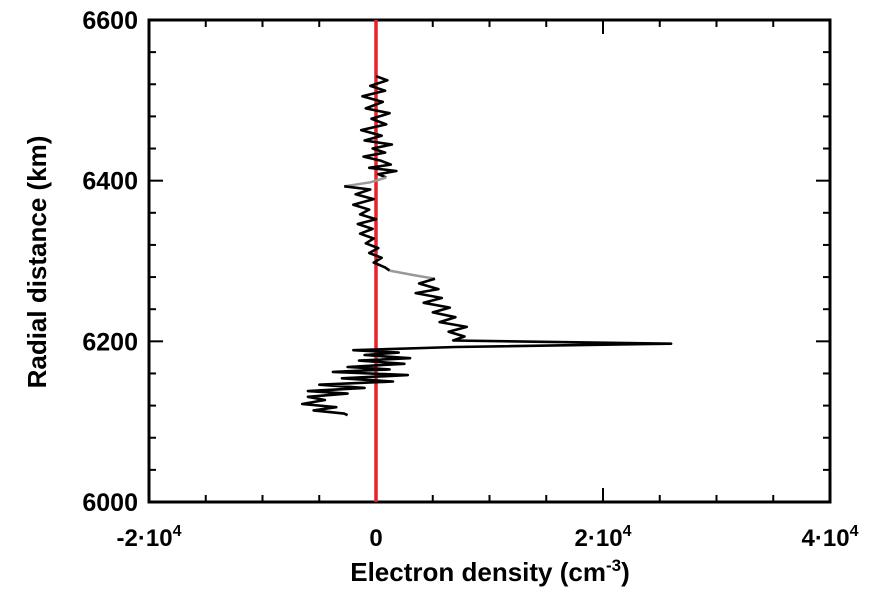  What do you see at coordinates (110, 182) in the screenshot?
I see `y-tick-label: 6400` at bounding box center [110, 182].